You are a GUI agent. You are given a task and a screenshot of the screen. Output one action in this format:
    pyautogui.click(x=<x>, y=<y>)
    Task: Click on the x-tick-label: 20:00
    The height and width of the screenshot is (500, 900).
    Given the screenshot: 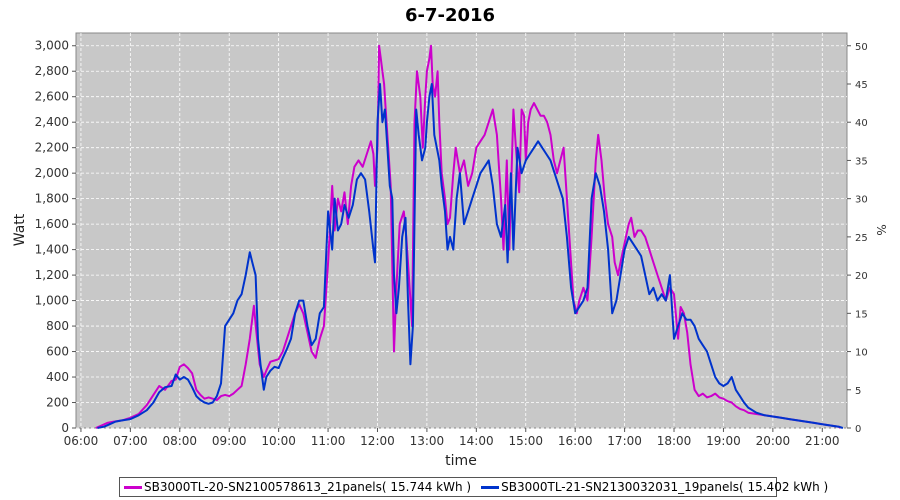 What is the action you would take?
    pyautogui.click(x=773, y=441)
    